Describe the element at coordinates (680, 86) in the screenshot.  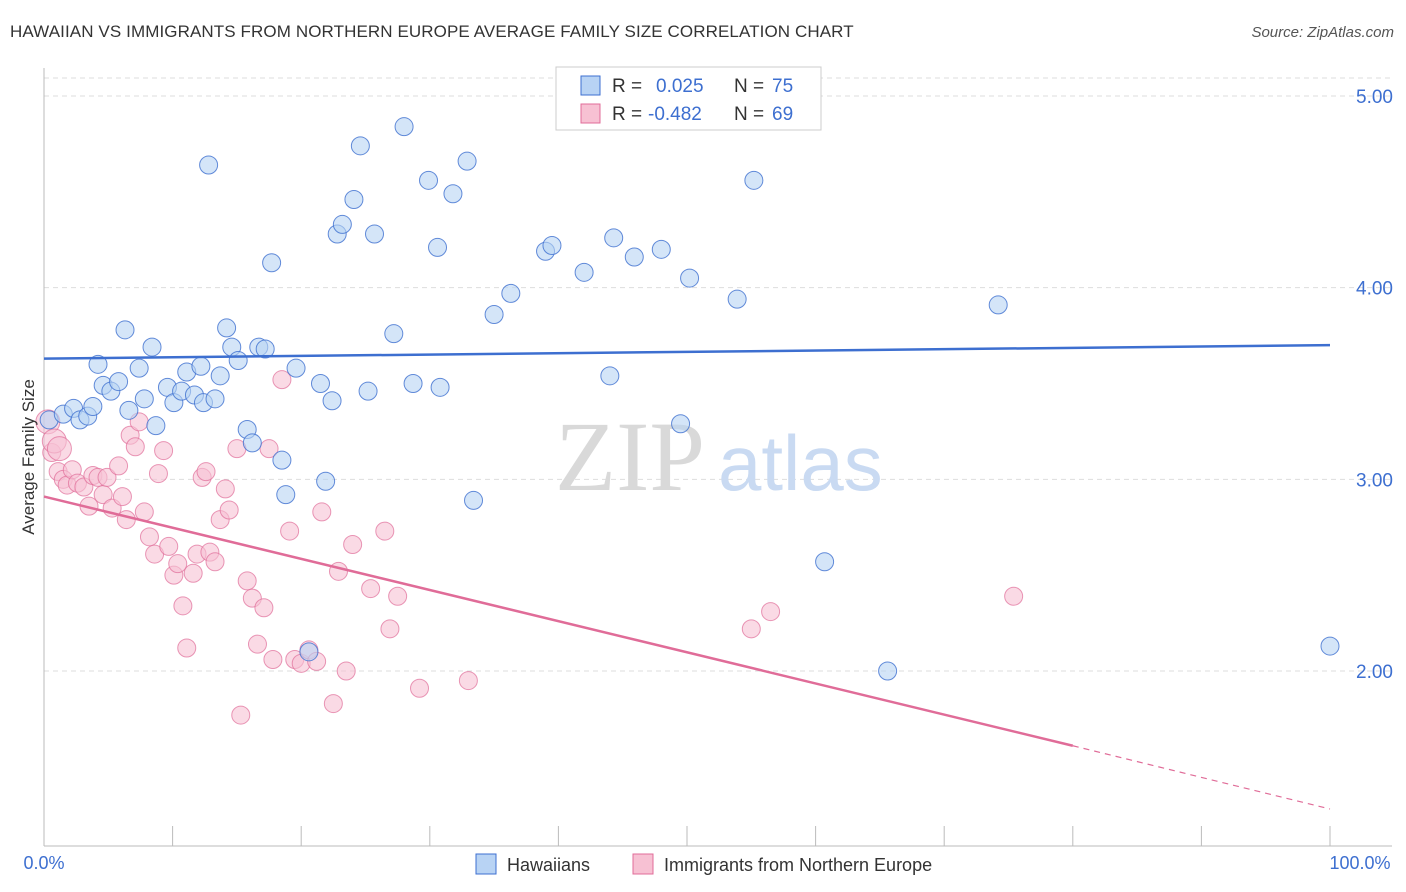
I see `stats-r-value-1: 0.025` at that location.